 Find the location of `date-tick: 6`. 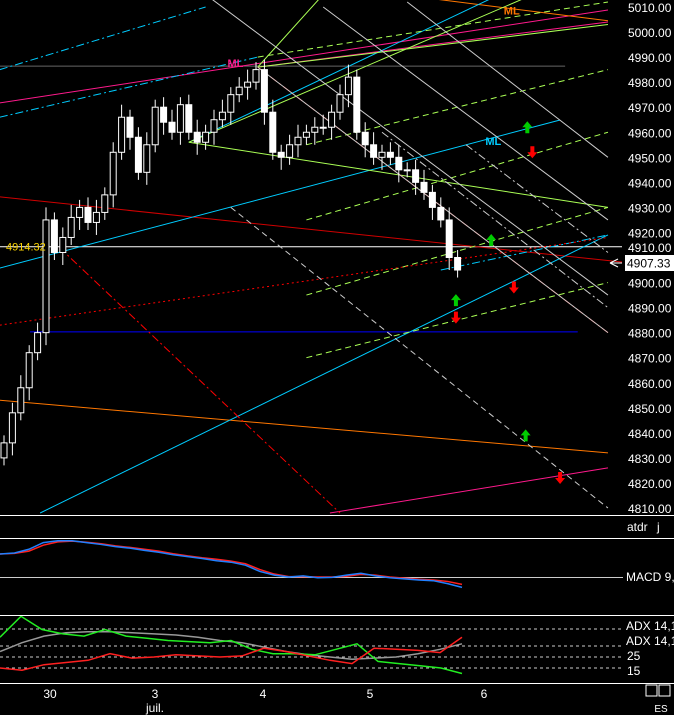

date-tick: 6 is located at coordinates (484, 694).